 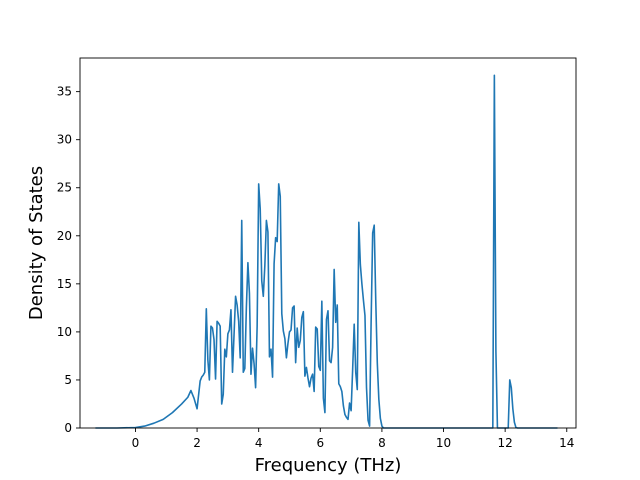 What do you see at coordinates (68, 380) in the screenshot?
I see `y-tick-label: 5` at bounding box center [68, 380].